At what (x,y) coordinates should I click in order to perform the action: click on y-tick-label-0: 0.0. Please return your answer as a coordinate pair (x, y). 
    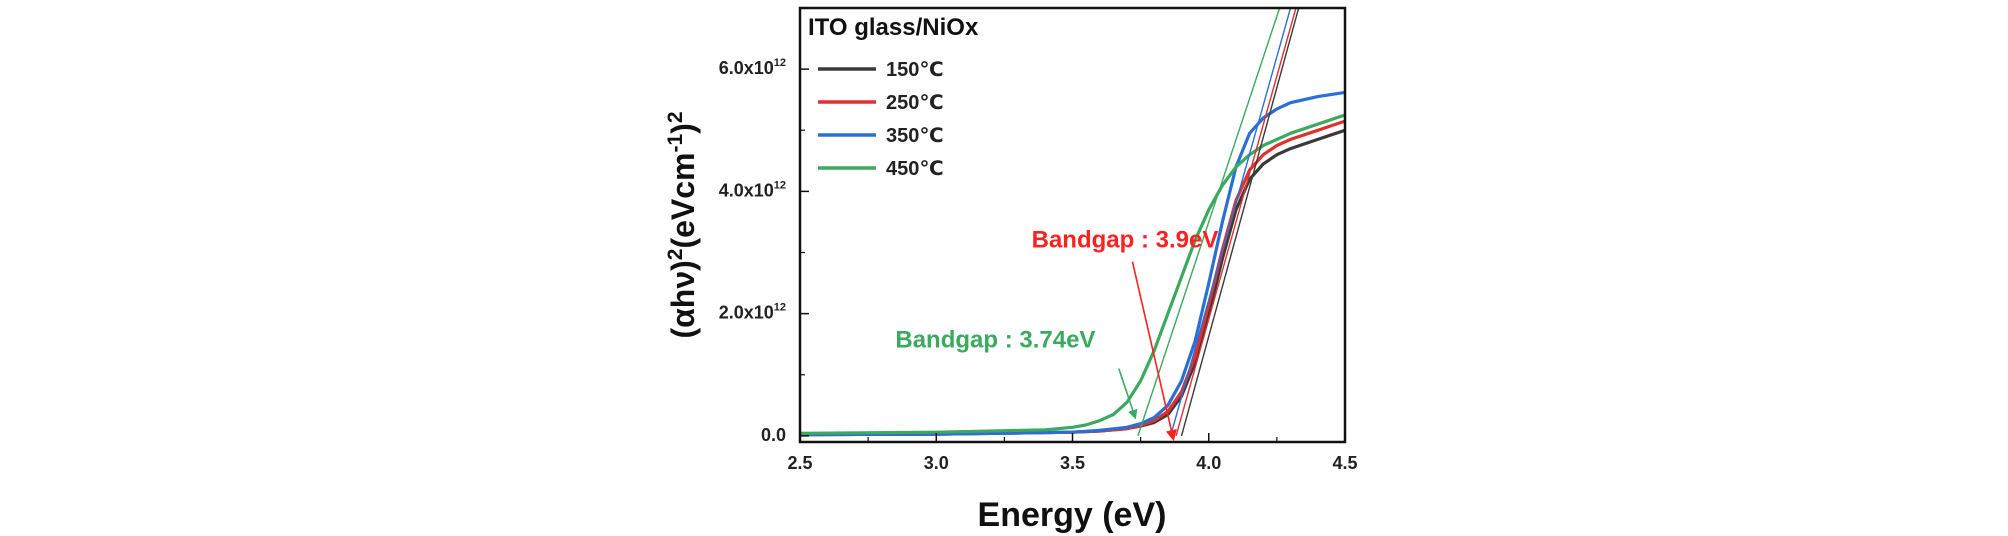
    Looking at the image, I should click on (773, 435).